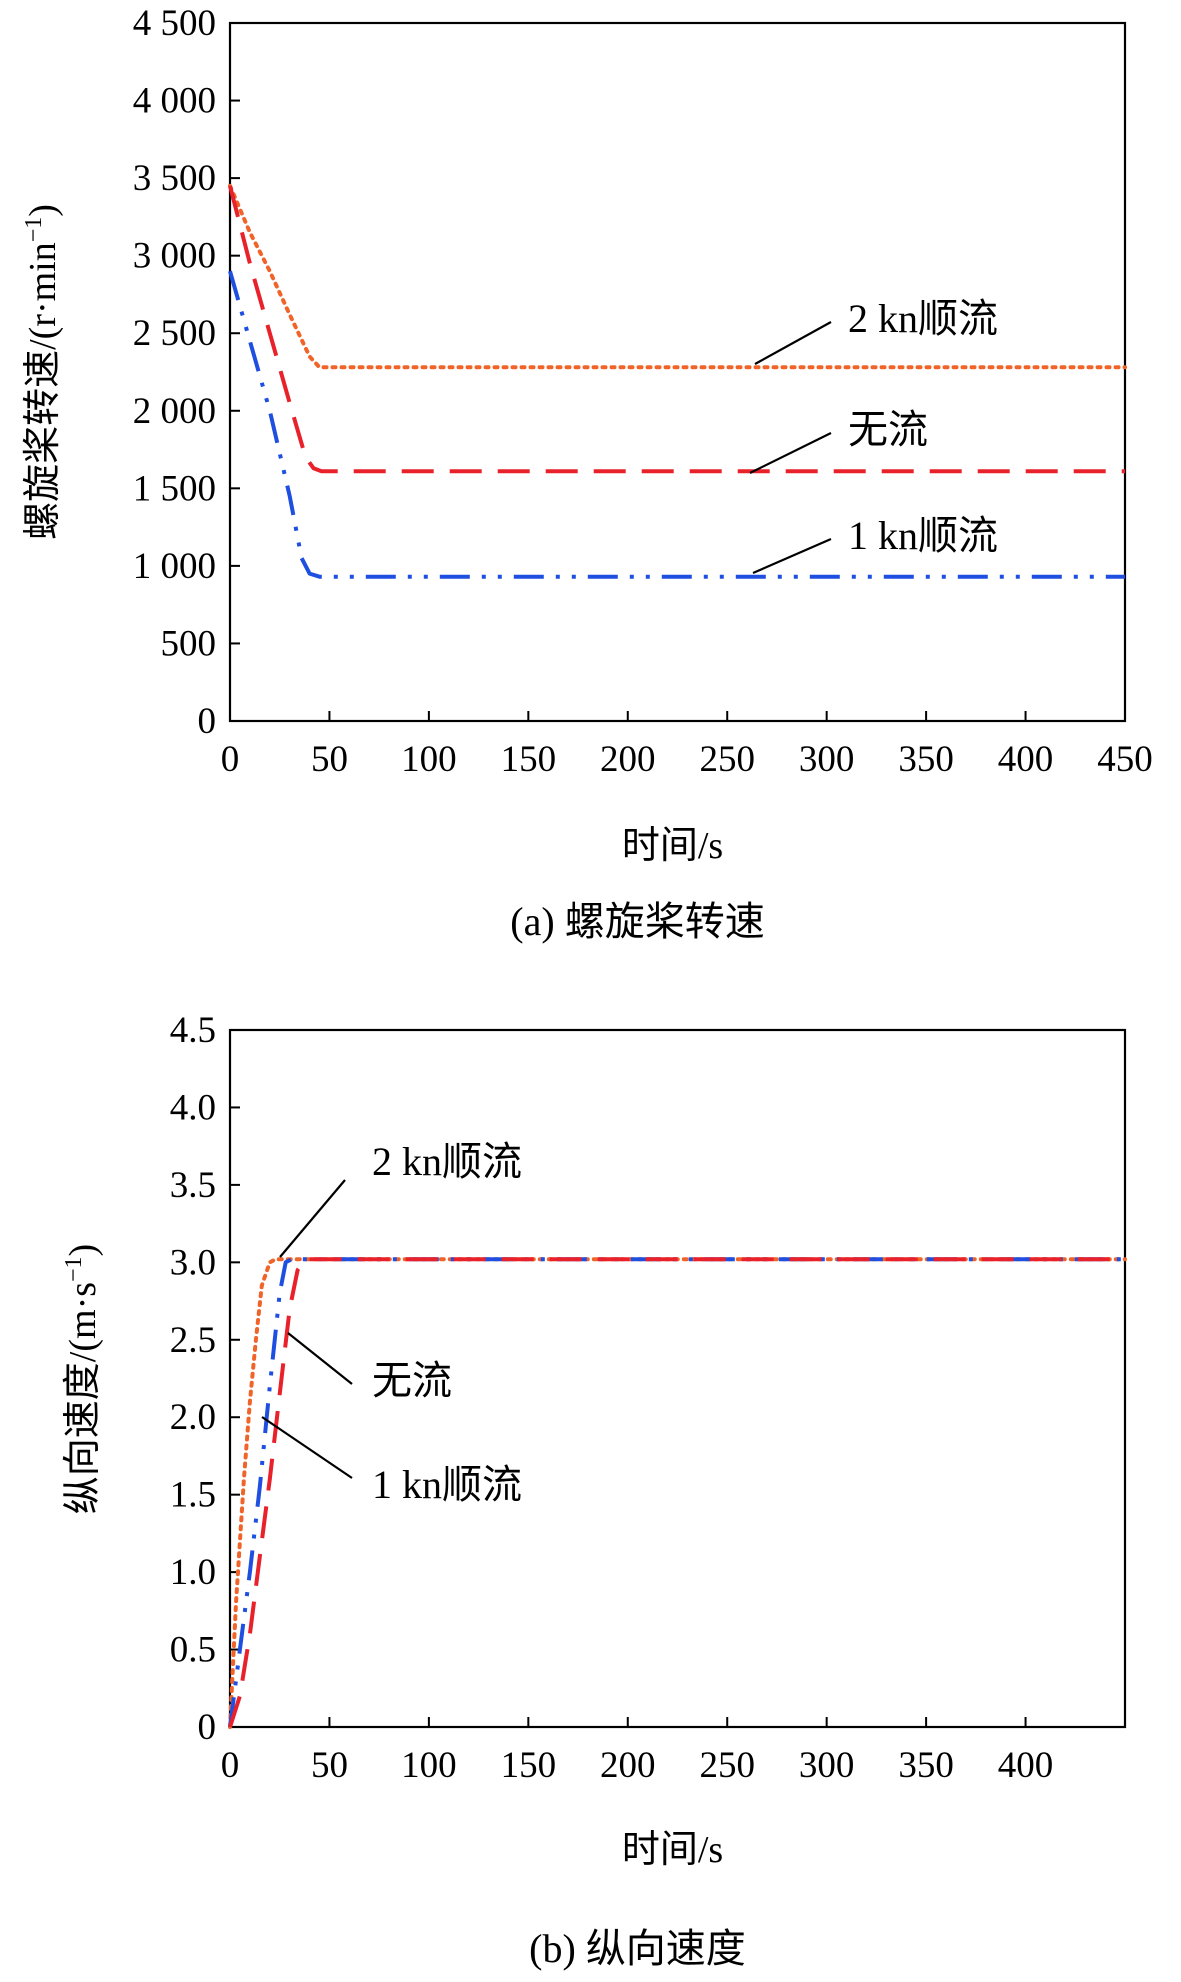  Describe the element at coordinates (193, 1030) in the screenshot. I see `y-tick-label: 4.5` at that location.